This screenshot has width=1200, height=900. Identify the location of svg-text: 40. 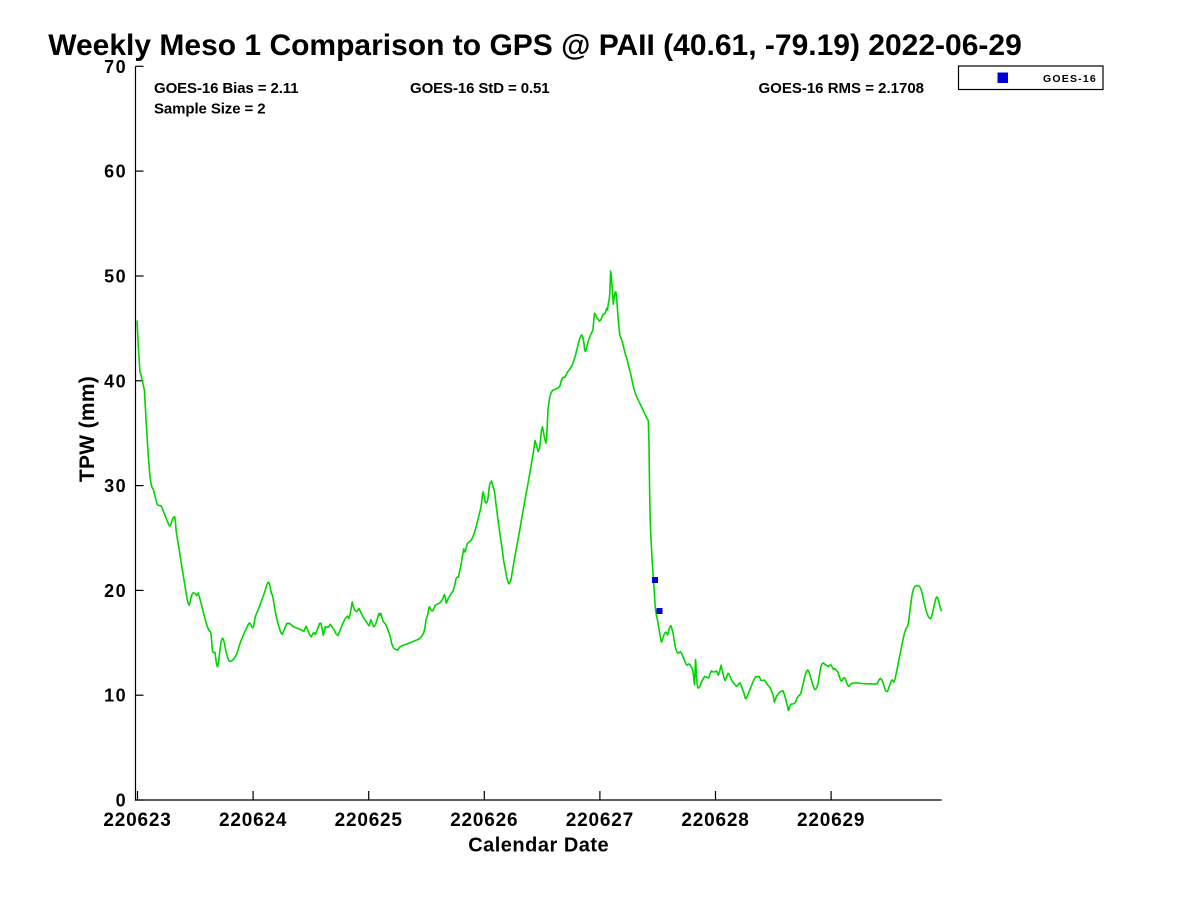
(115, 381).